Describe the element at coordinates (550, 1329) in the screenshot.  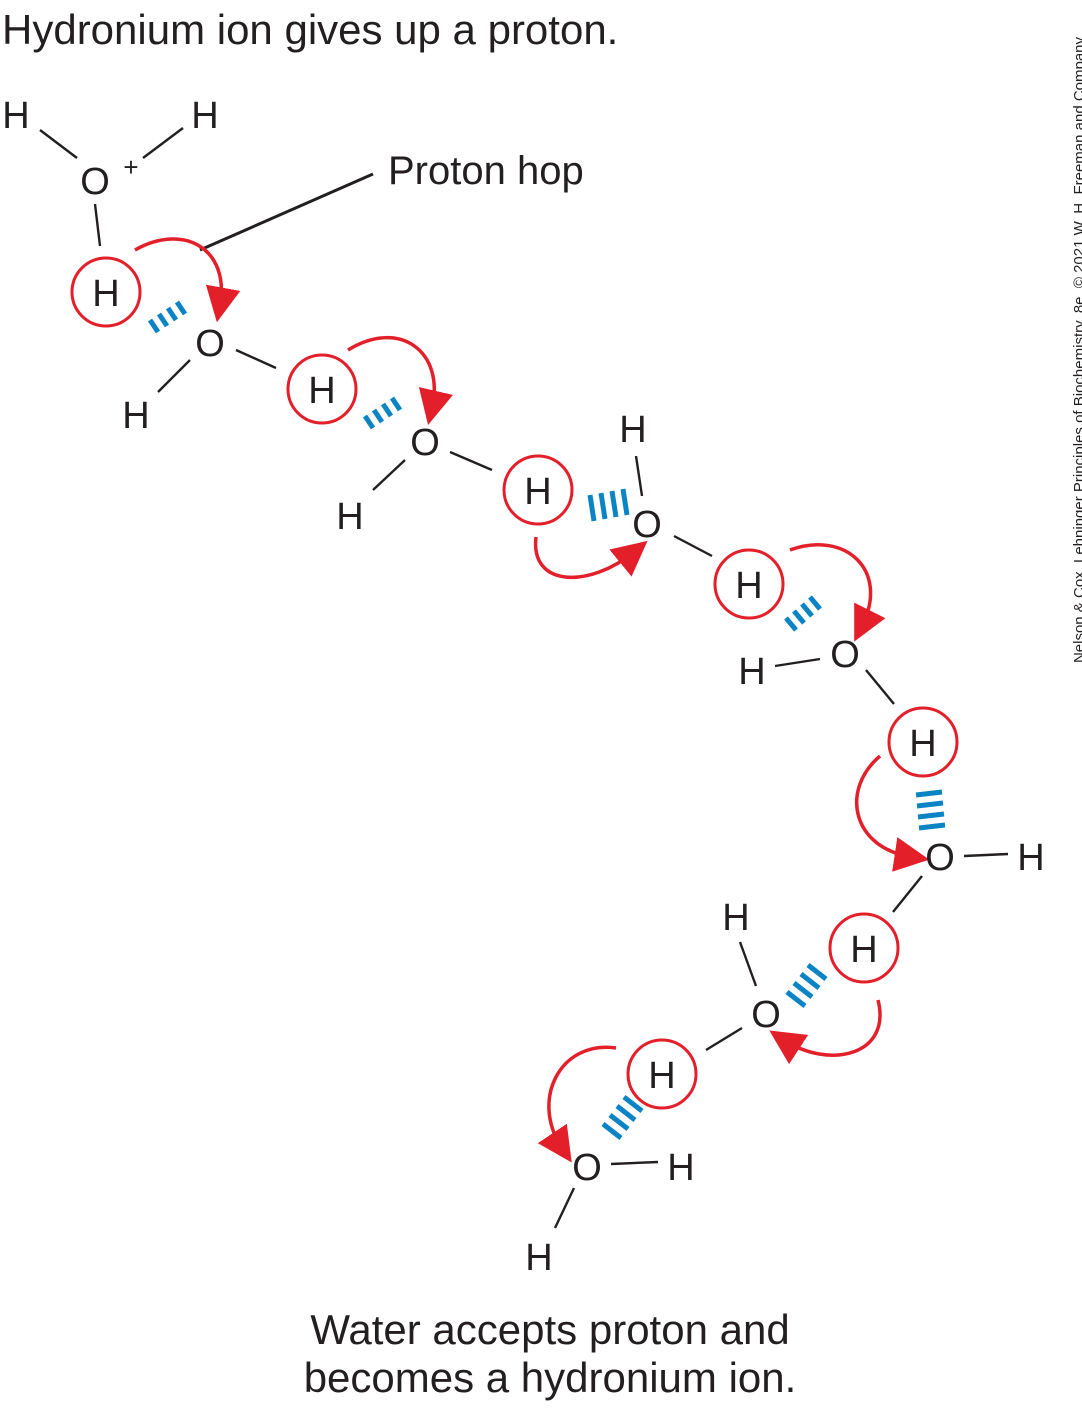
I see `bottom-caption-line-1: Water accepts proton and` at that location.